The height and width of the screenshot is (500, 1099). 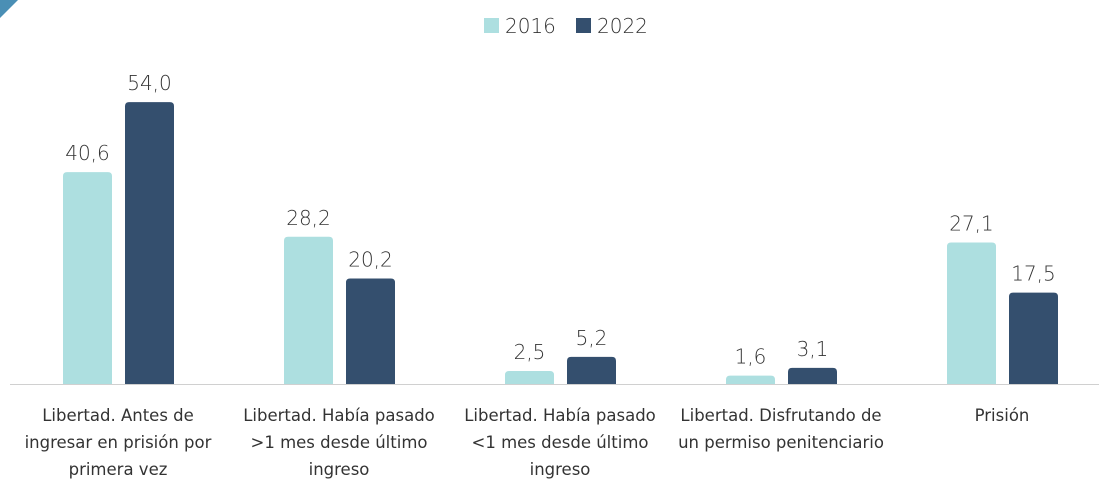 What do you see at coordinates (308, 218) in the screenshot?
I see `data-label: 28,2` at bounding box center [308, 218].